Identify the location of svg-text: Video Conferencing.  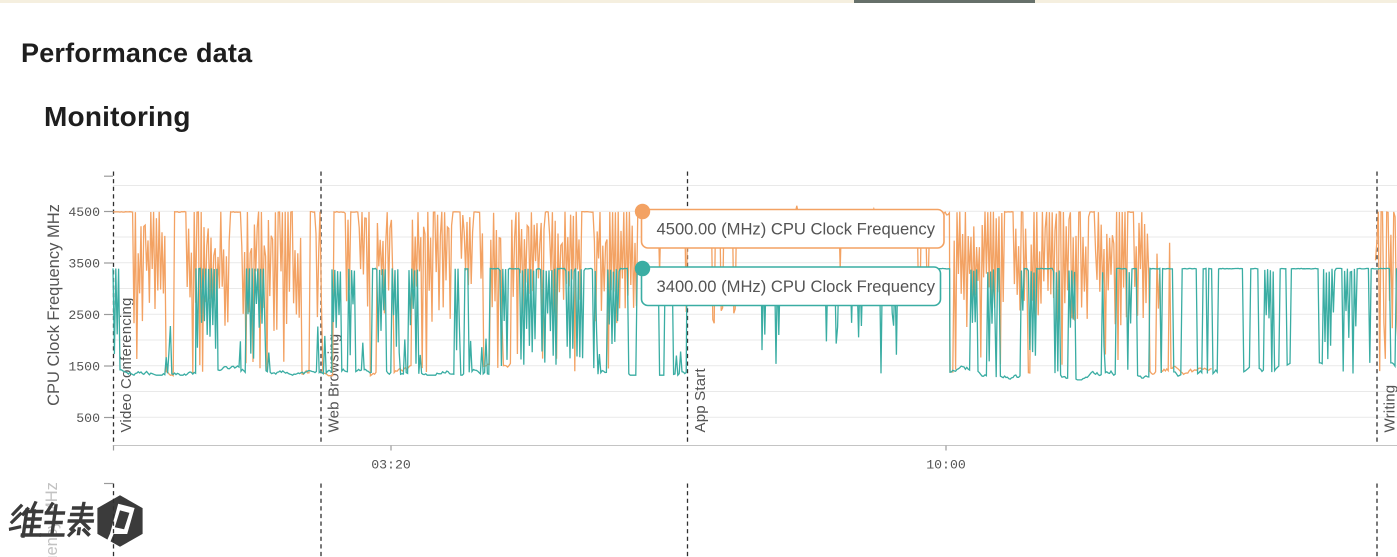
(126, 364).